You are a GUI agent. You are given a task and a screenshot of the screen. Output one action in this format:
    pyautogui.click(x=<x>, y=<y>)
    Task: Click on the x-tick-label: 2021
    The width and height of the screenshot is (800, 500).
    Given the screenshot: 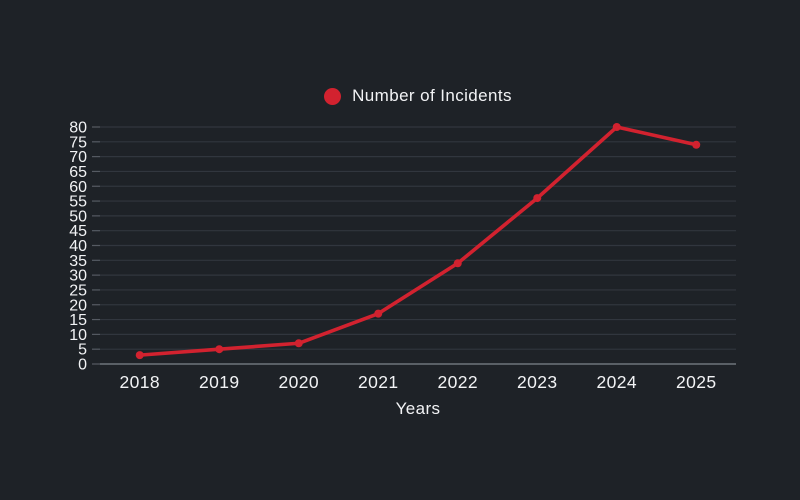 What is the action you would take?
    pyautogui.click(x=378, y=382)
    